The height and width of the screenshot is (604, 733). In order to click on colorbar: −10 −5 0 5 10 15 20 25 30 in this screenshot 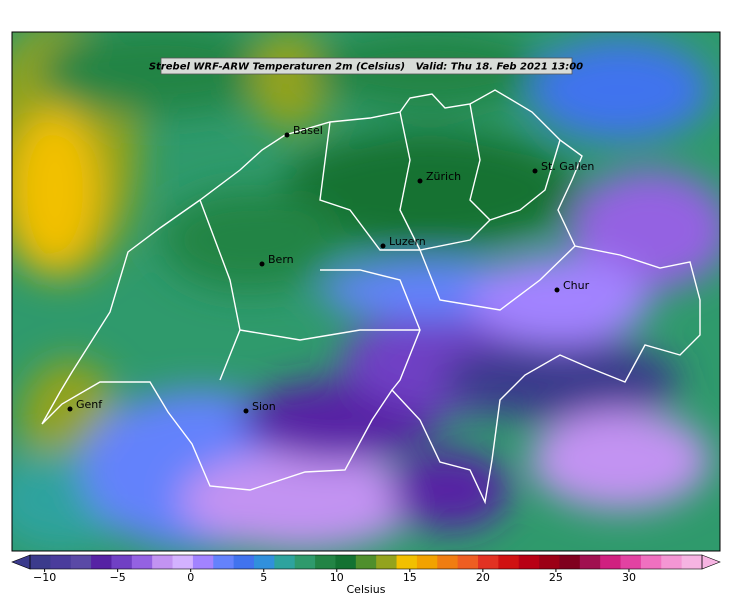, I will do `click(366, 569)`.